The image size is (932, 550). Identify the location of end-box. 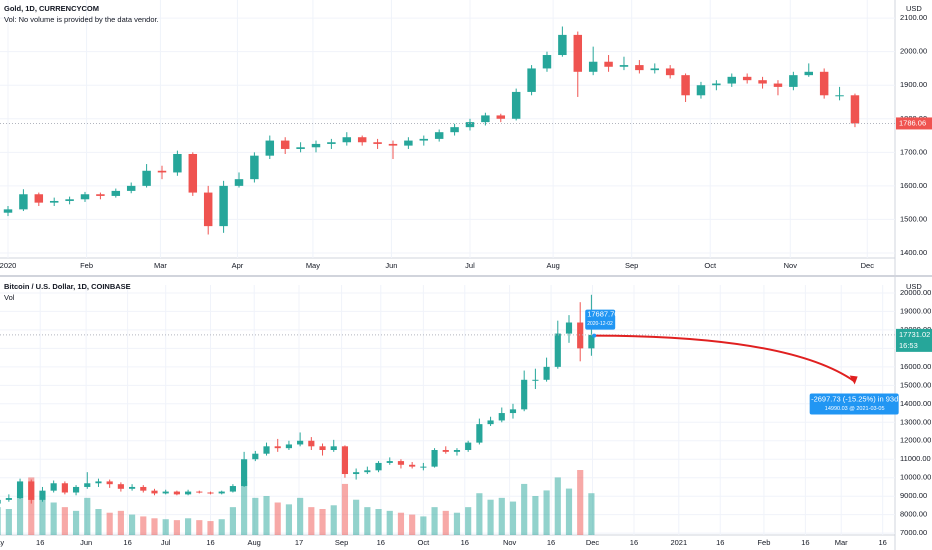
(854, 404).